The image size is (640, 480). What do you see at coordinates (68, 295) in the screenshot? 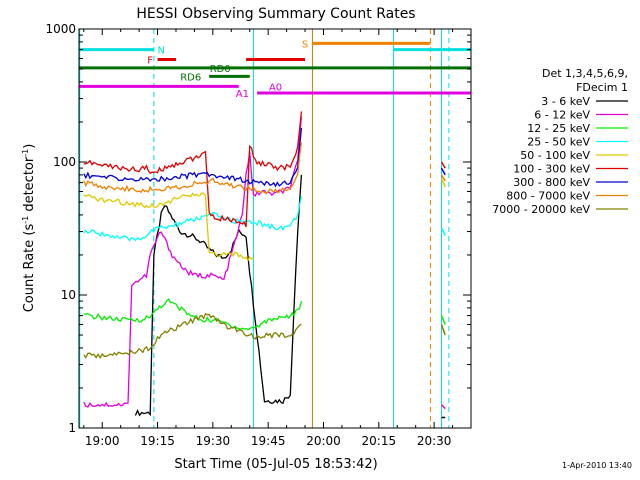
I see `y-tick-label: 10` at bounding box center [68, 295].